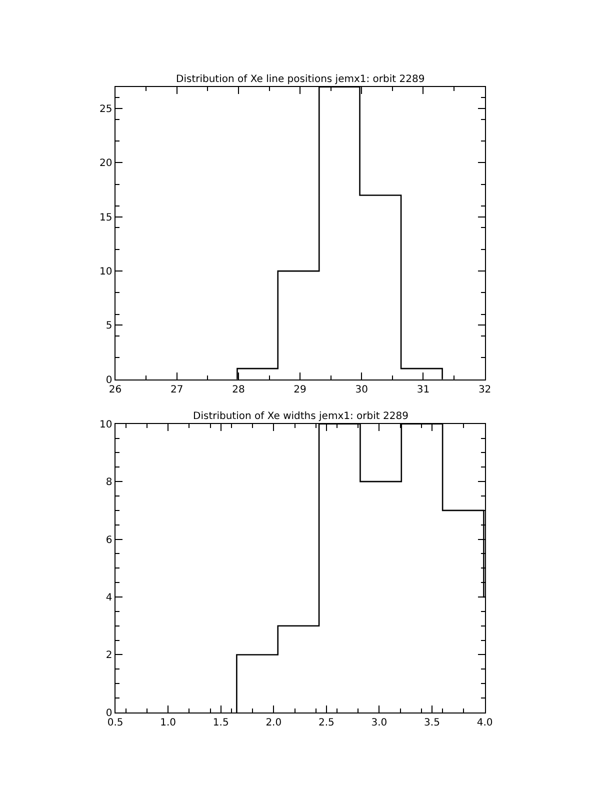 The width and height of the screenshot is (612, 792). Describe the element at coordinates (300, 416) in the screenshot. I see `chart-title: Distribution of Xe widths jemx1: orbit 2289` at that location.